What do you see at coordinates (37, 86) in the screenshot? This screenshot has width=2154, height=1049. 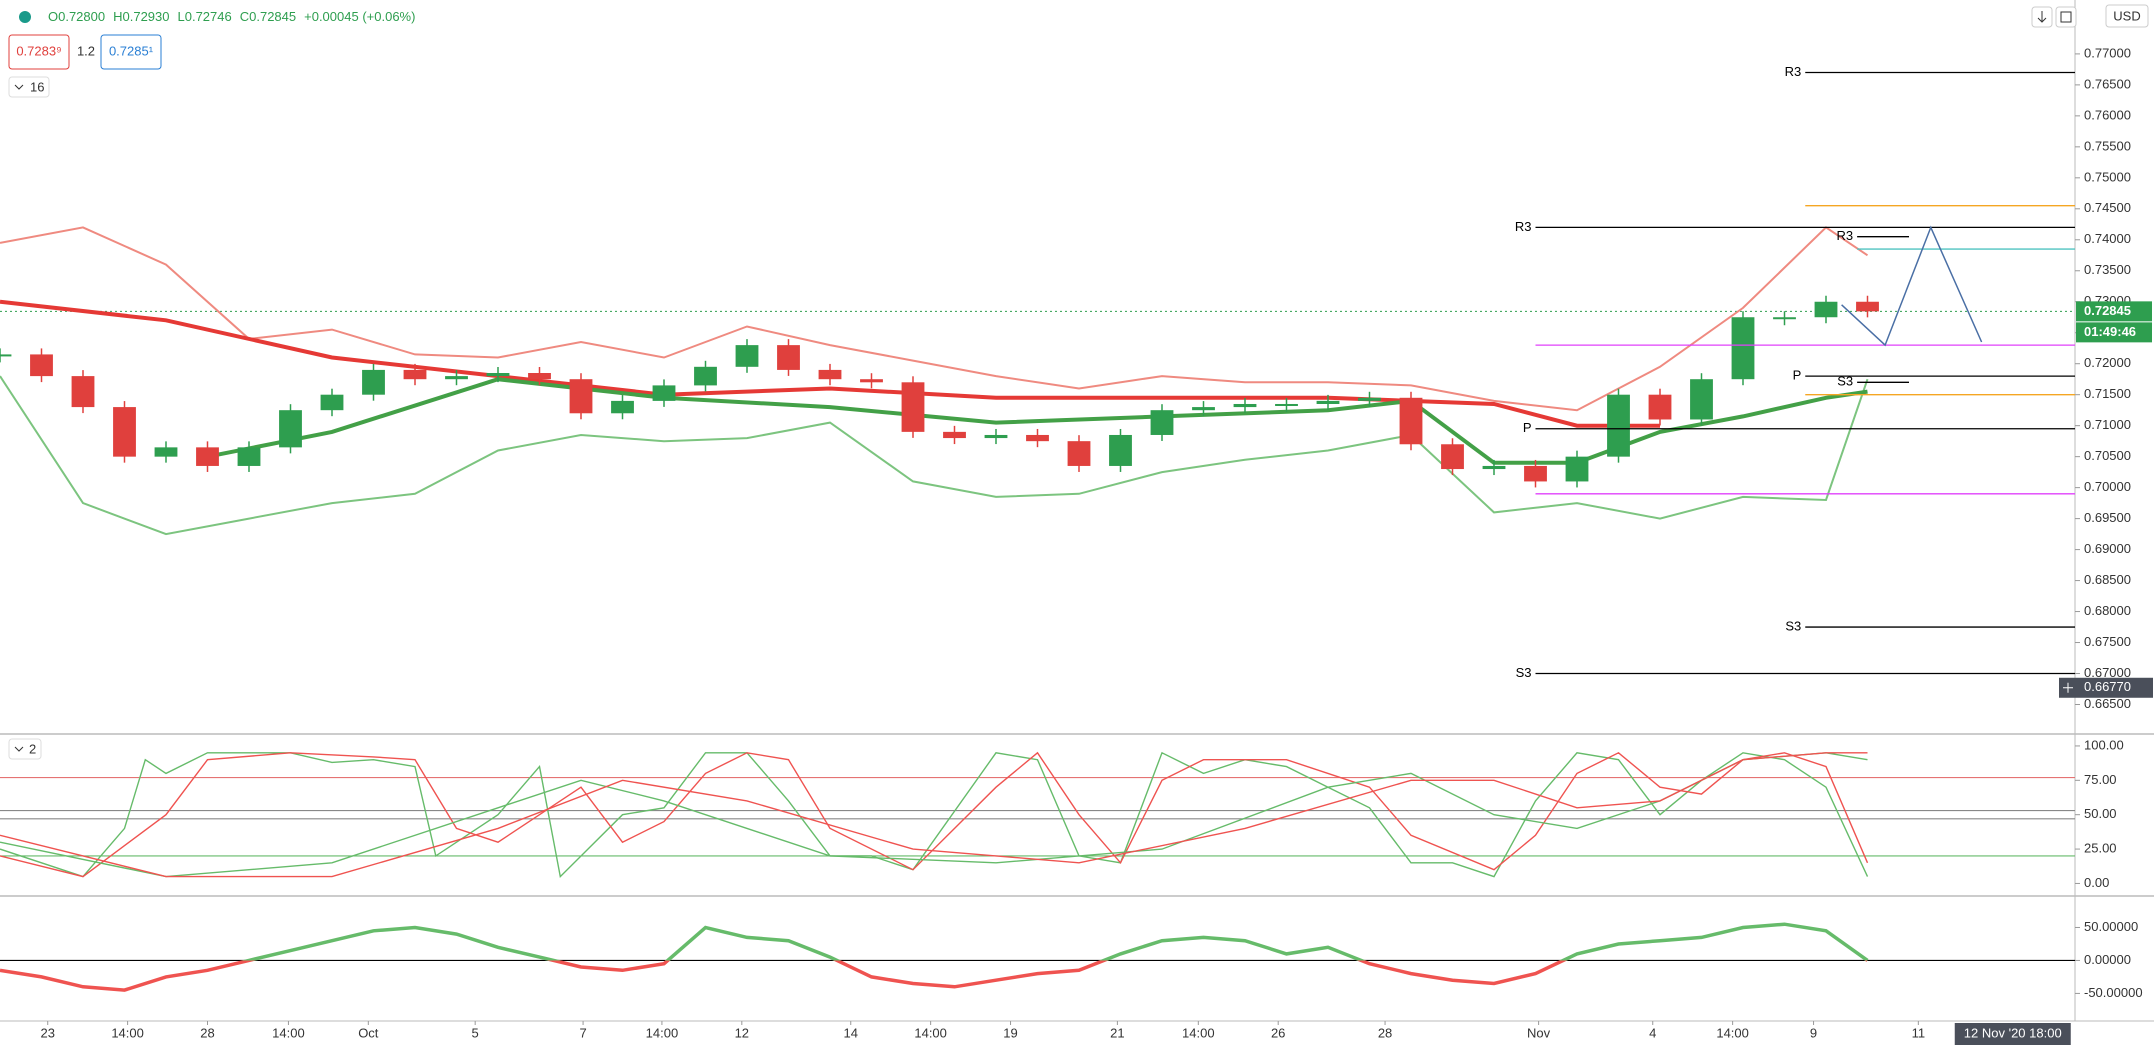 I see `interval-label: 16` at bounding box center [37, 86].